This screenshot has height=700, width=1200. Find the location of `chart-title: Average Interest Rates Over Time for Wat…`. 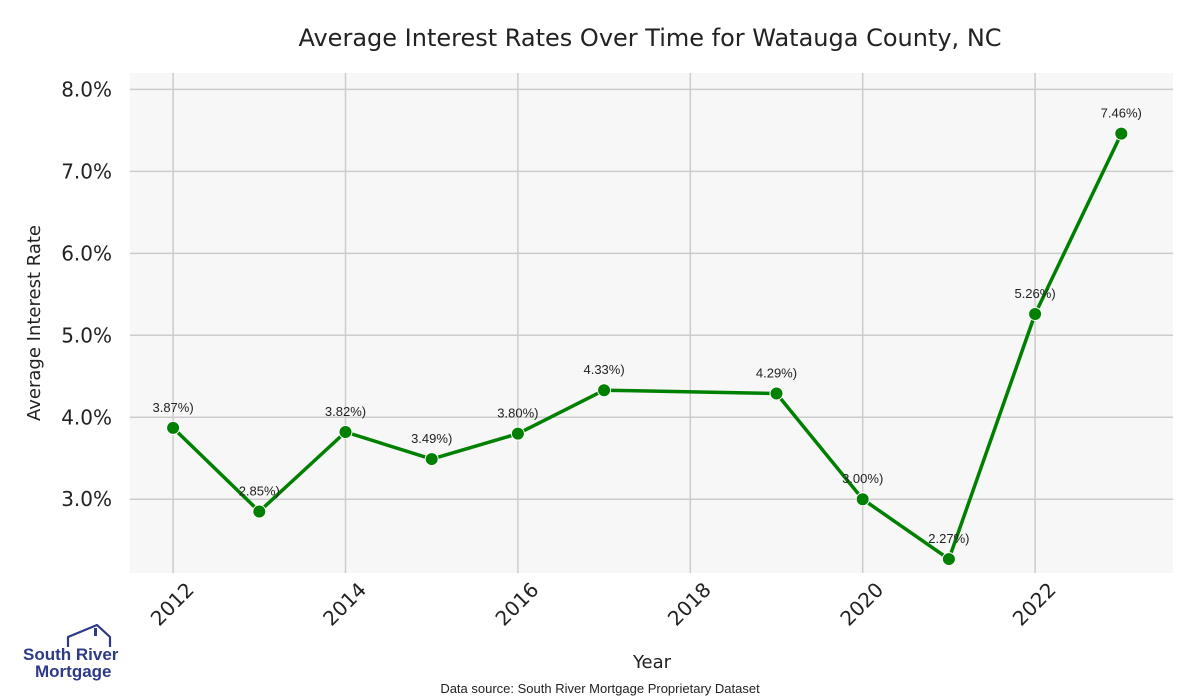

chart-title: Average Interest Rates Over Time for Wat… is located at coordinates (649, 38).